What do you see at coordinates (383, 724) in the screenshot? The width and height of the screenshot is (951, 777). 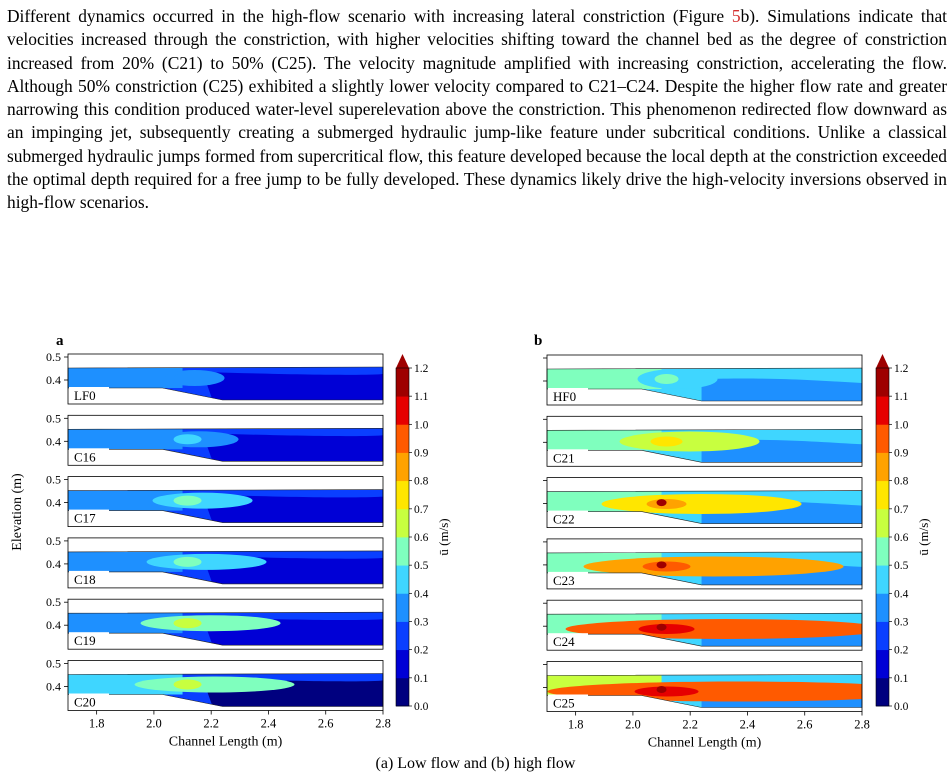 I see `x-tick-label: 2.8` at bounding box center [383, 724].